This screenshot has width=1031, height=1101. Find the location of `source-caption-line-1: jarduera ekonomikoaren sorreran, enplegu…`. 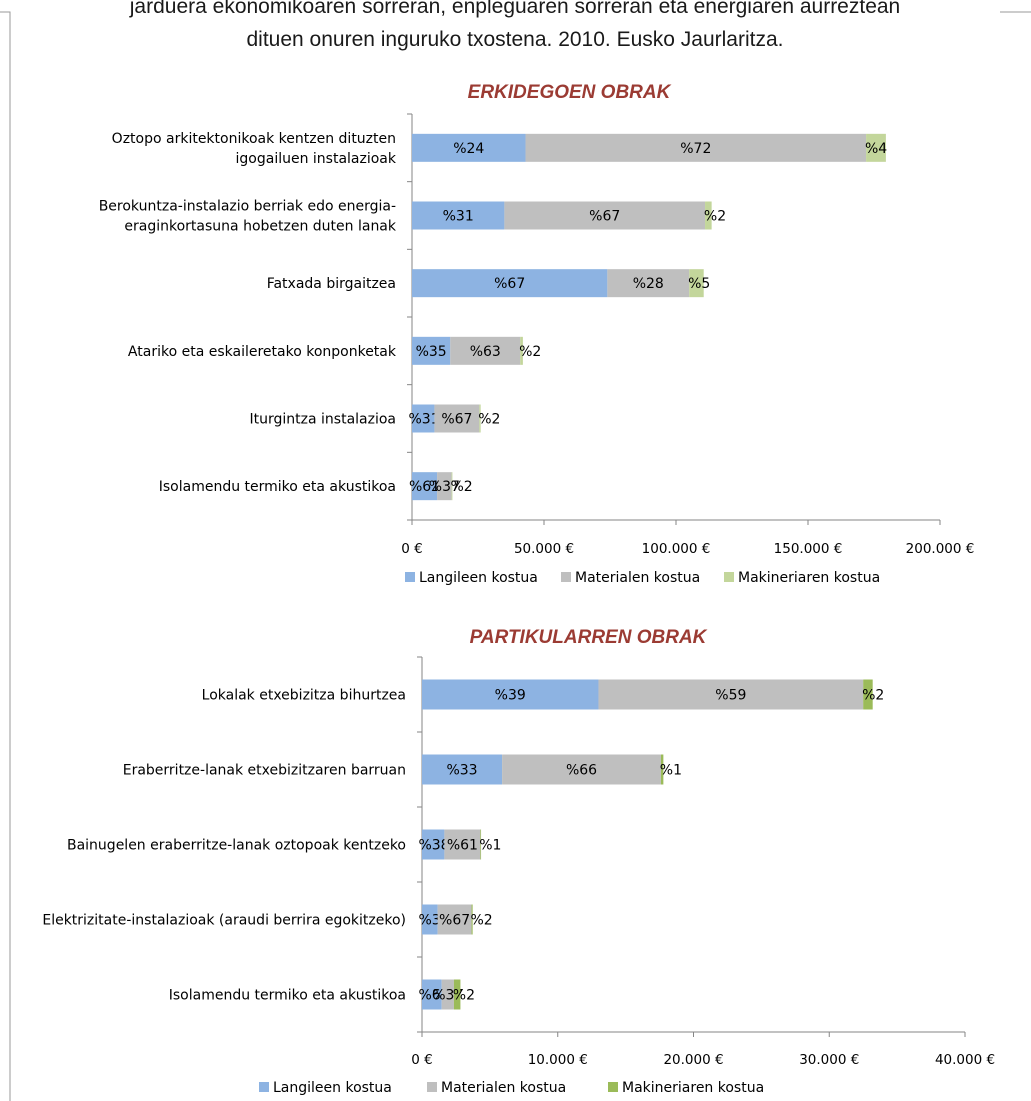

source-caption-line-1: jarduera ekonomikoaren sorreran, enplegu… is located at coordinates (515, 9).